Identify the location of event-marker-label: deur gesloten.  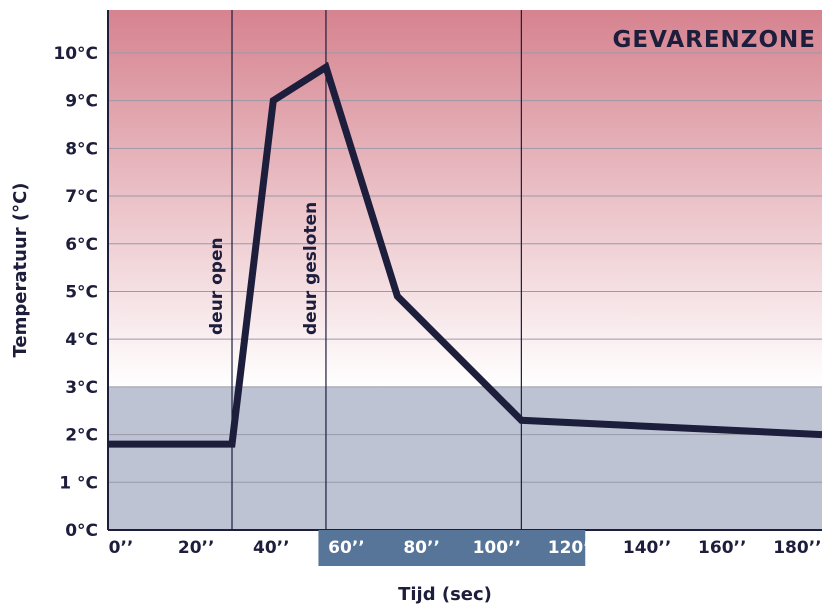
(311, 268).